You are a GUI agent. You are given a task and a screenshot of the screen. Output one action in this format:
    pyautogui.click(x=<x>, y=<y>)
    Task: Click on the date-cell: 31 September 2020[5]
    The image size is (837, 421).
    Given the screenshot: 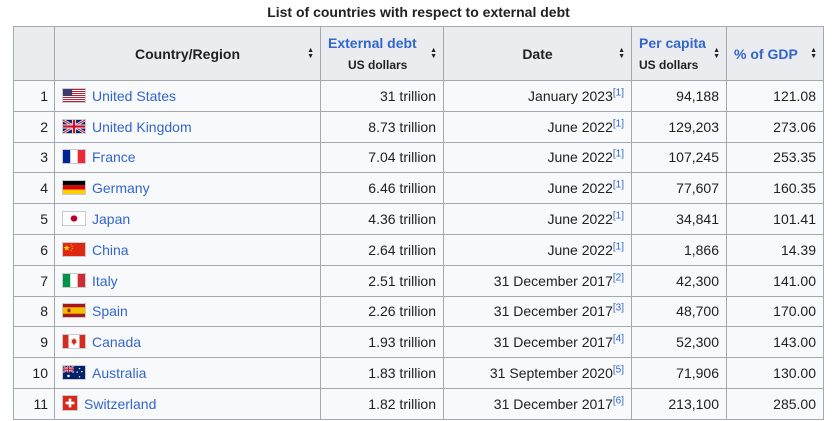 What is the action you would take?
    pyautogui.click(x=537, y=373)
    